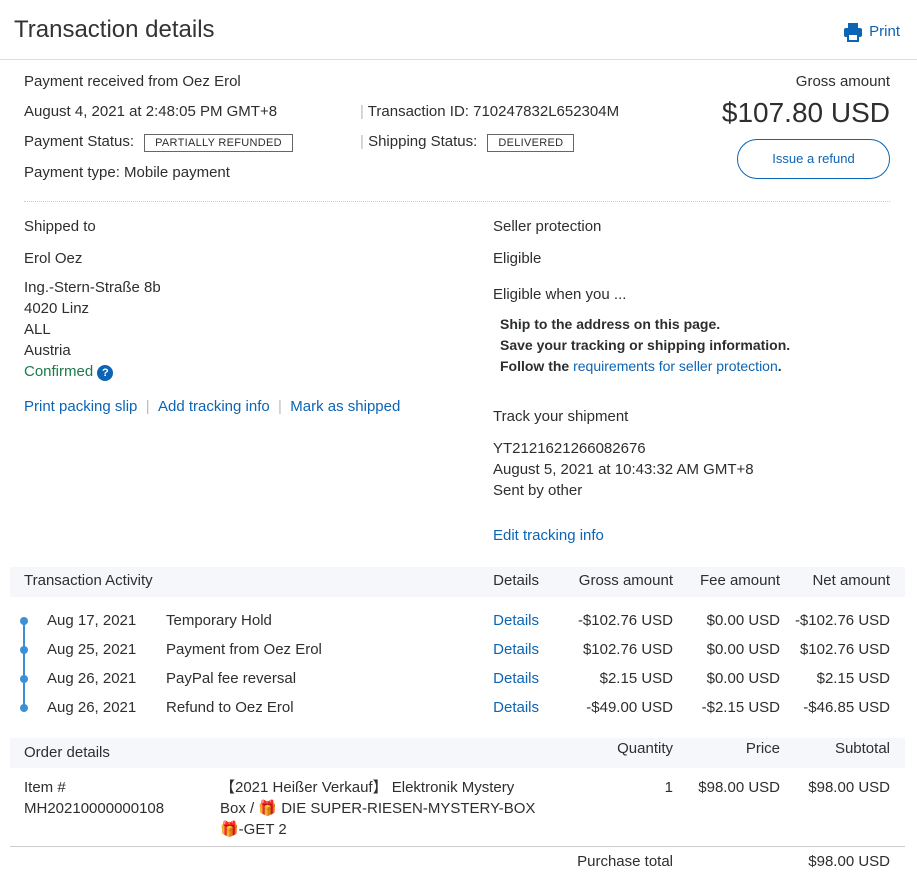  Describe the element at coordinates (610, 324) in the screenshot. I see `requirement: Ship to the address on this page.` at that location.